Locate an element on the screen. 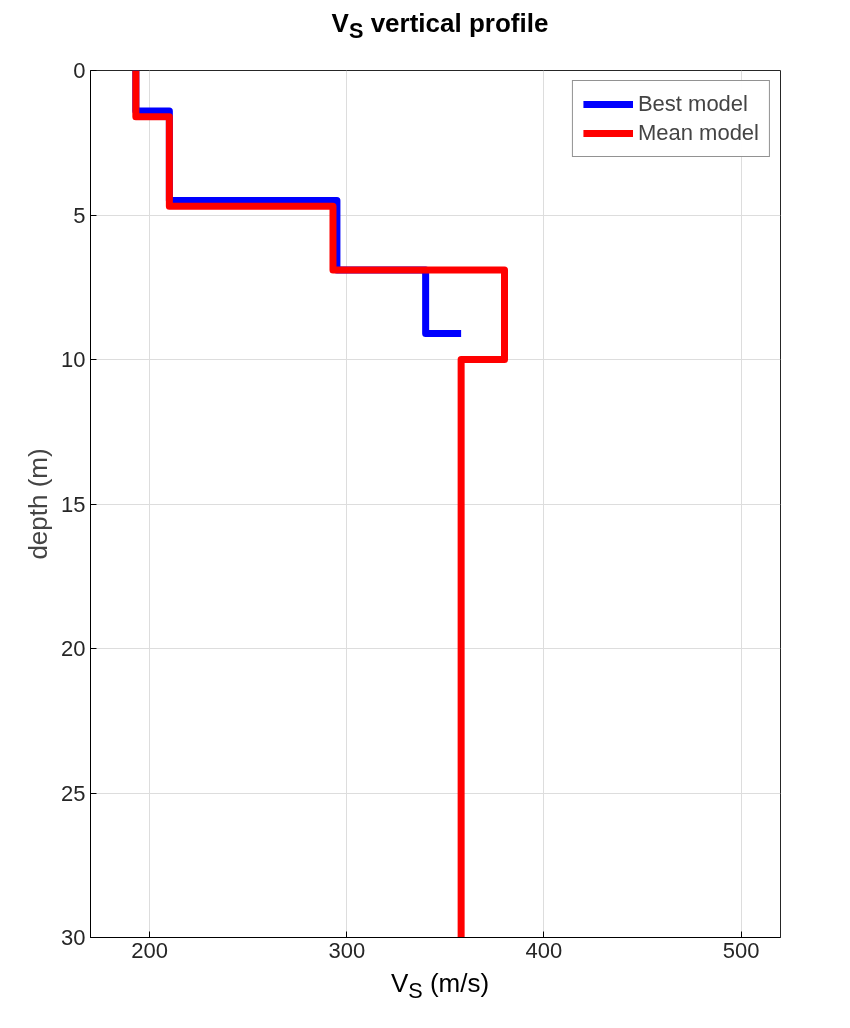 Image resolution: width=850 pixels, height=1028 pixels. legend-label: Best model is located at coordinates (692, 104).